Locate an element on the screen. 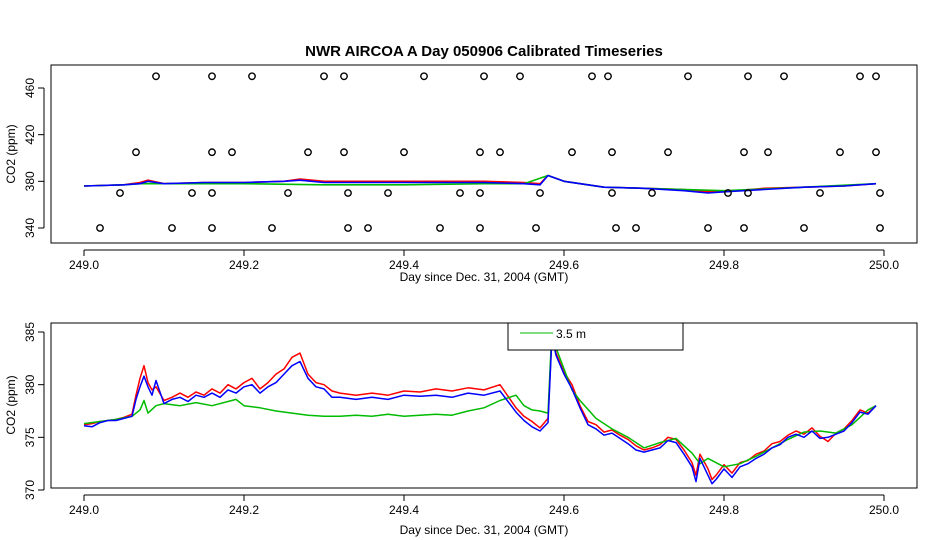 Image resolution: width=936 pixels, height=540 pixels. legend-box is located at coordinates (595, 336).